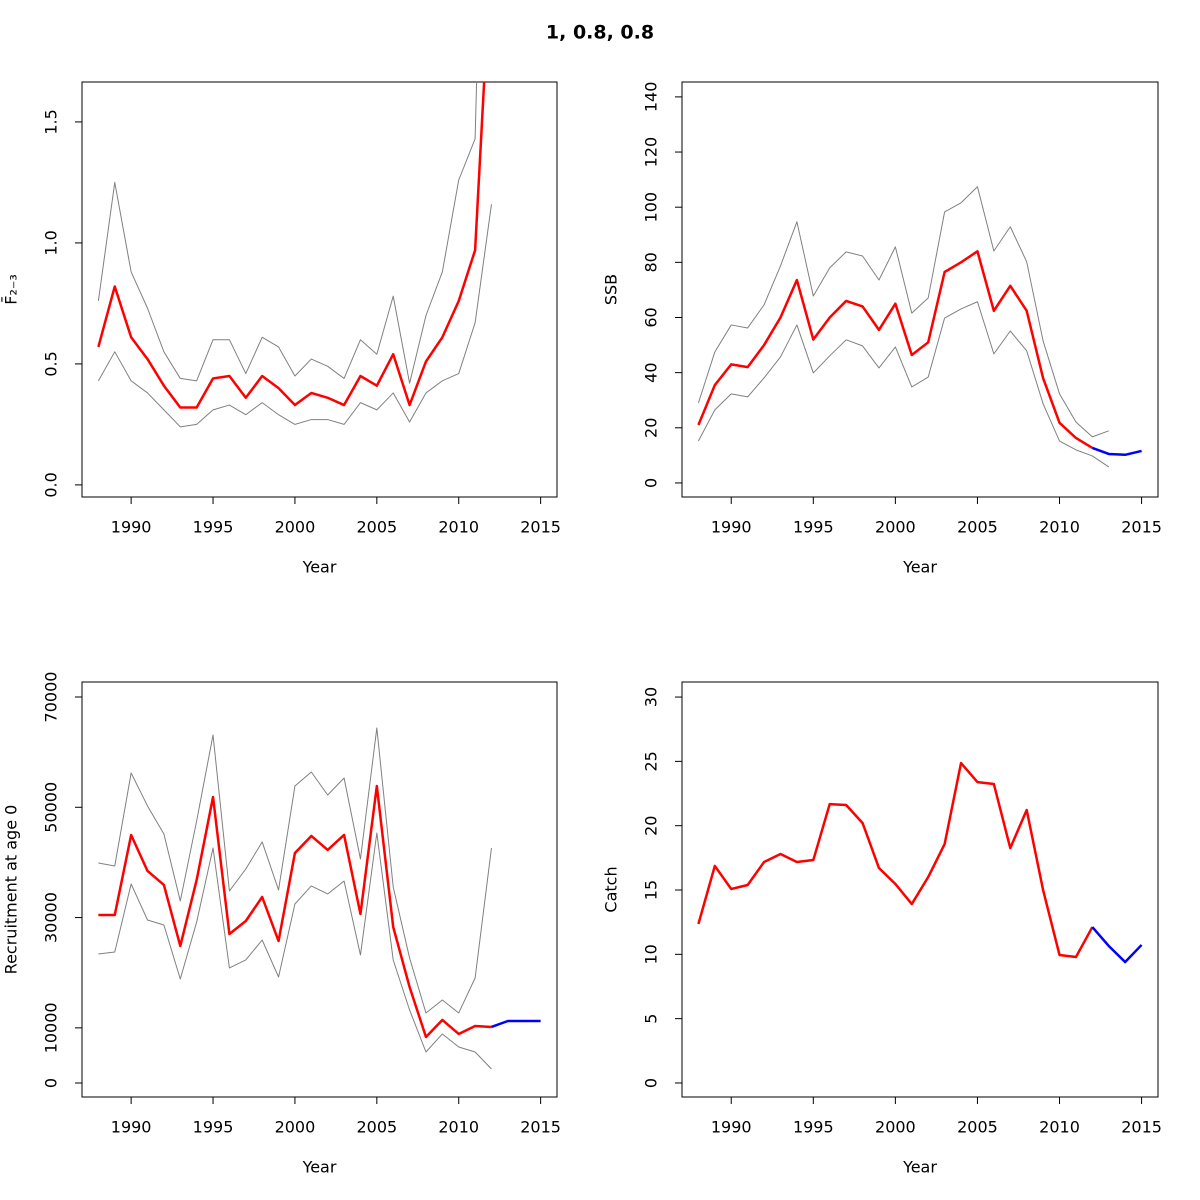 The image size is (1200, 1200). Describe the element at coordinates (51, 363) in the screenshot. I see `y-tick-label: 0.5` at that location.